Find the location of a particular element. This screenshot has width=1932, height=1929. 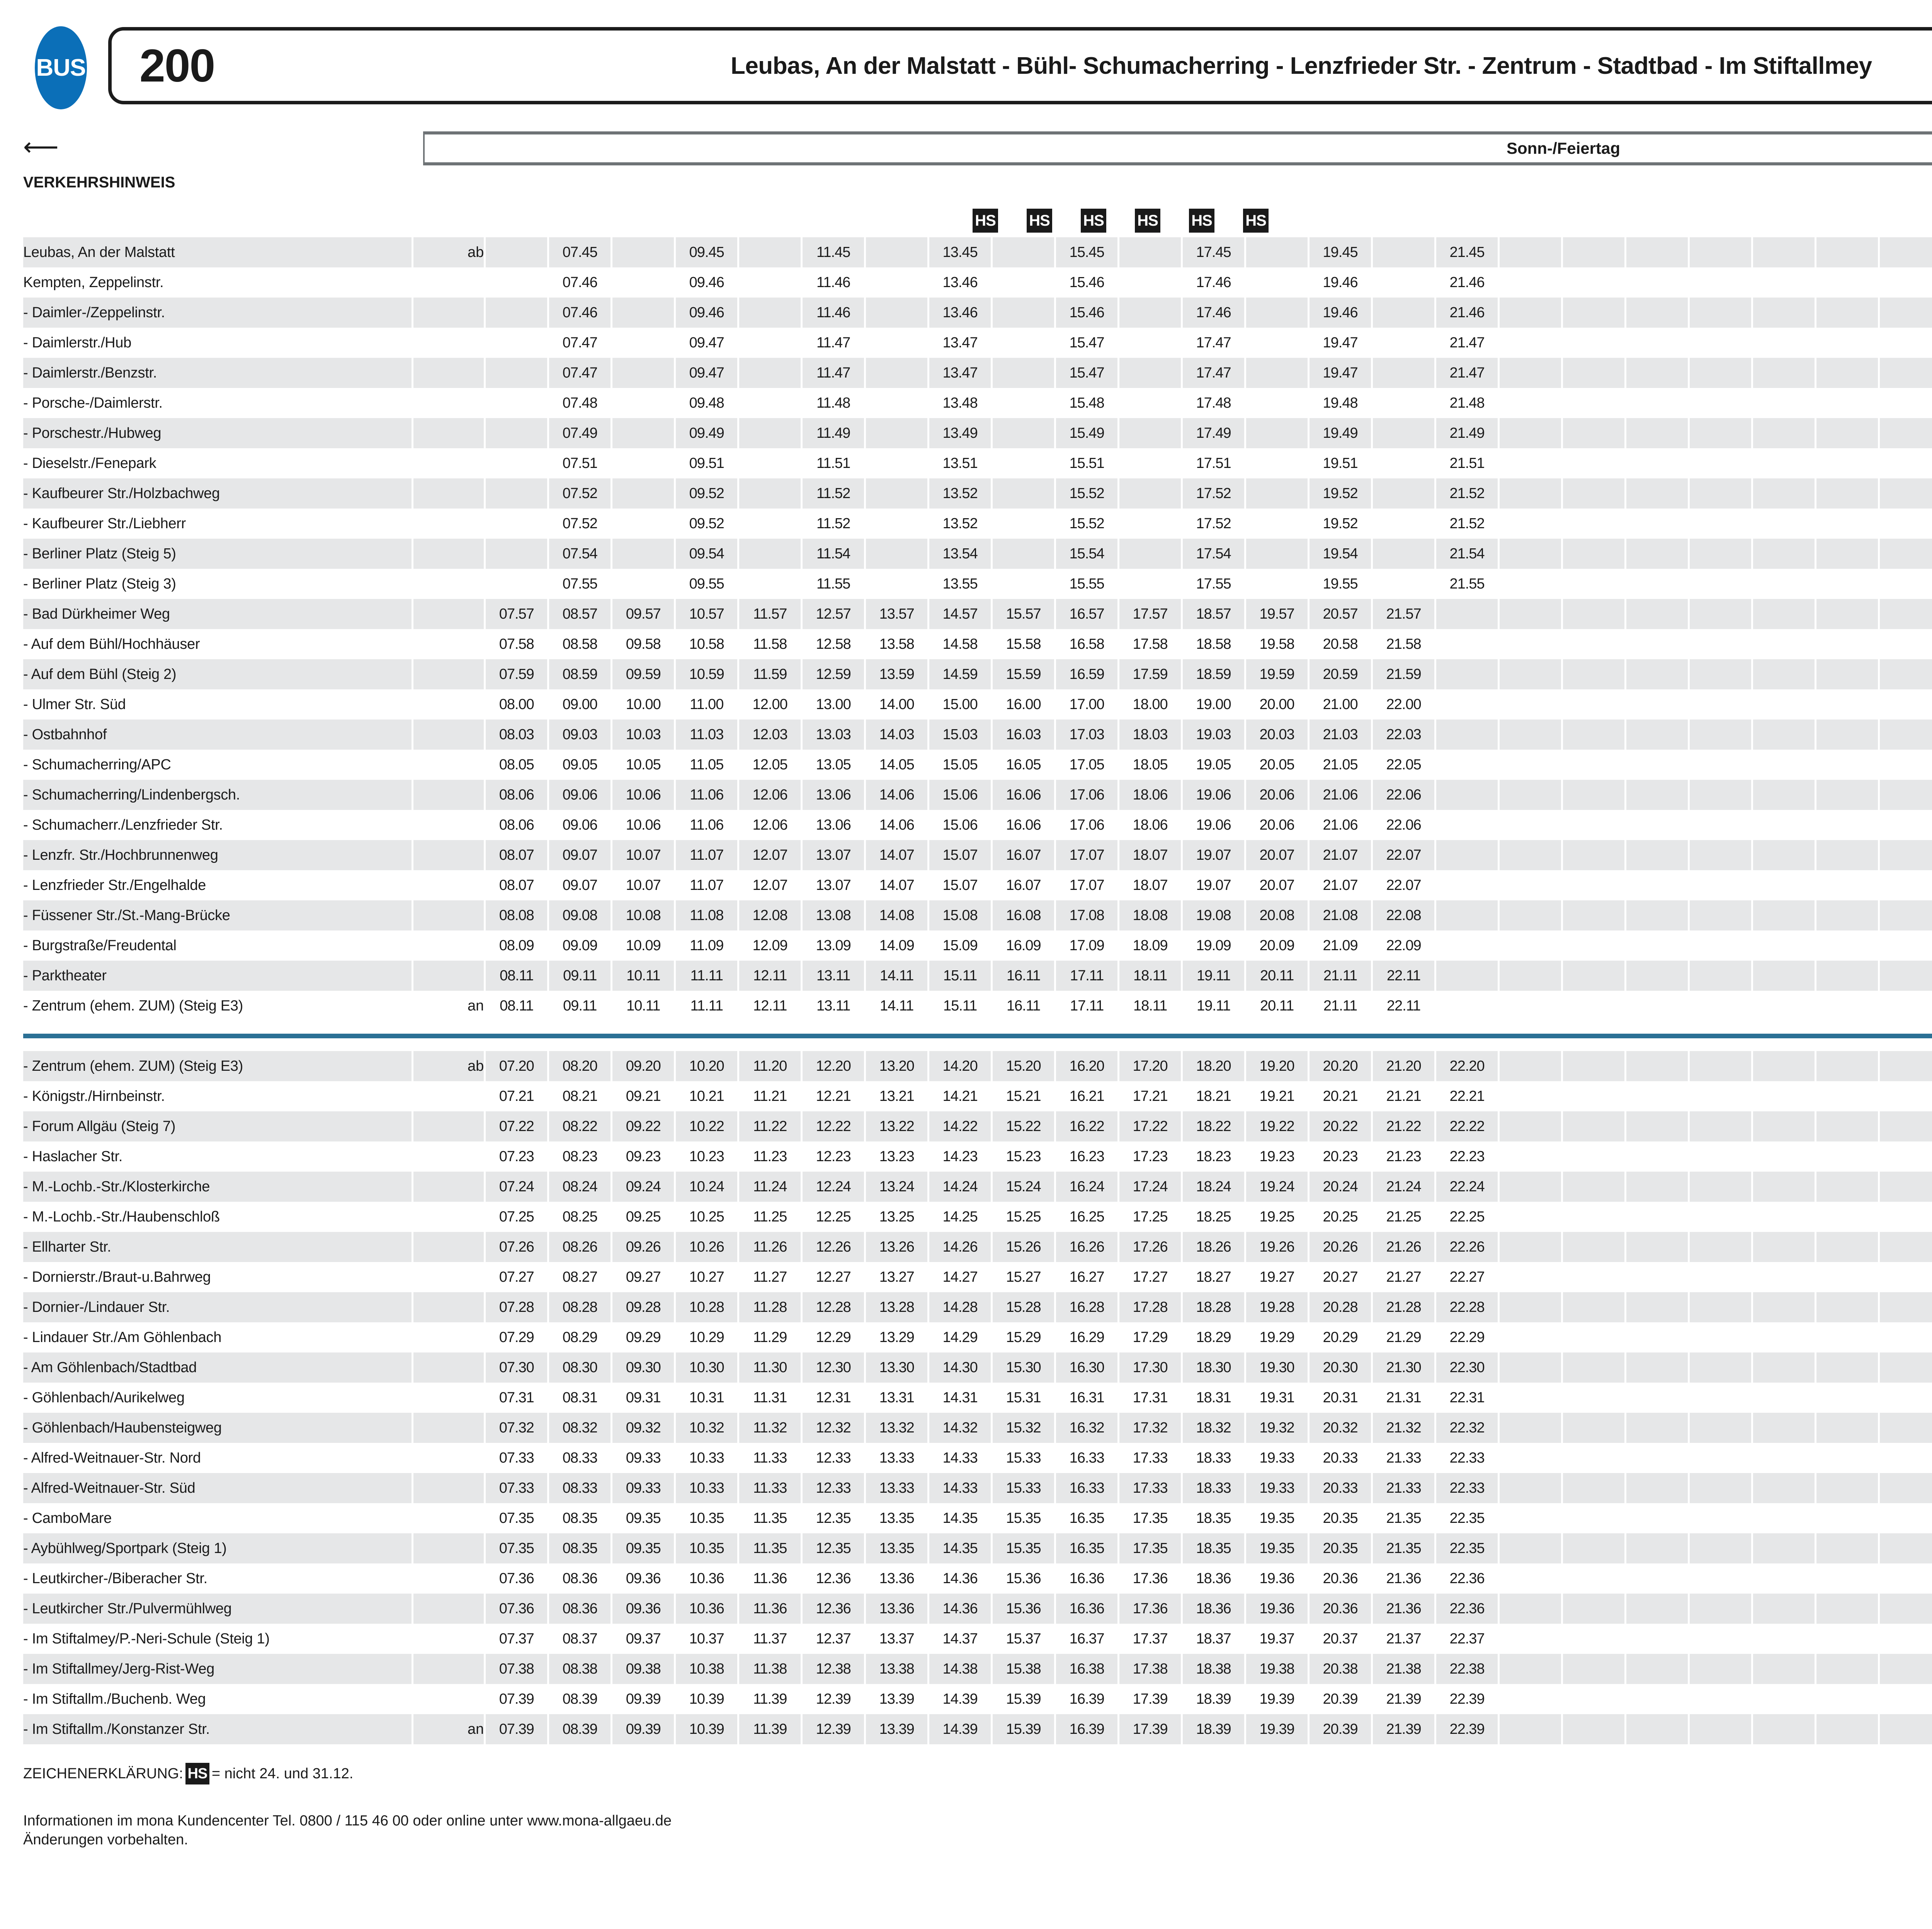

departure-time-cell: 07.33 is located at coordinates (517, 1458).